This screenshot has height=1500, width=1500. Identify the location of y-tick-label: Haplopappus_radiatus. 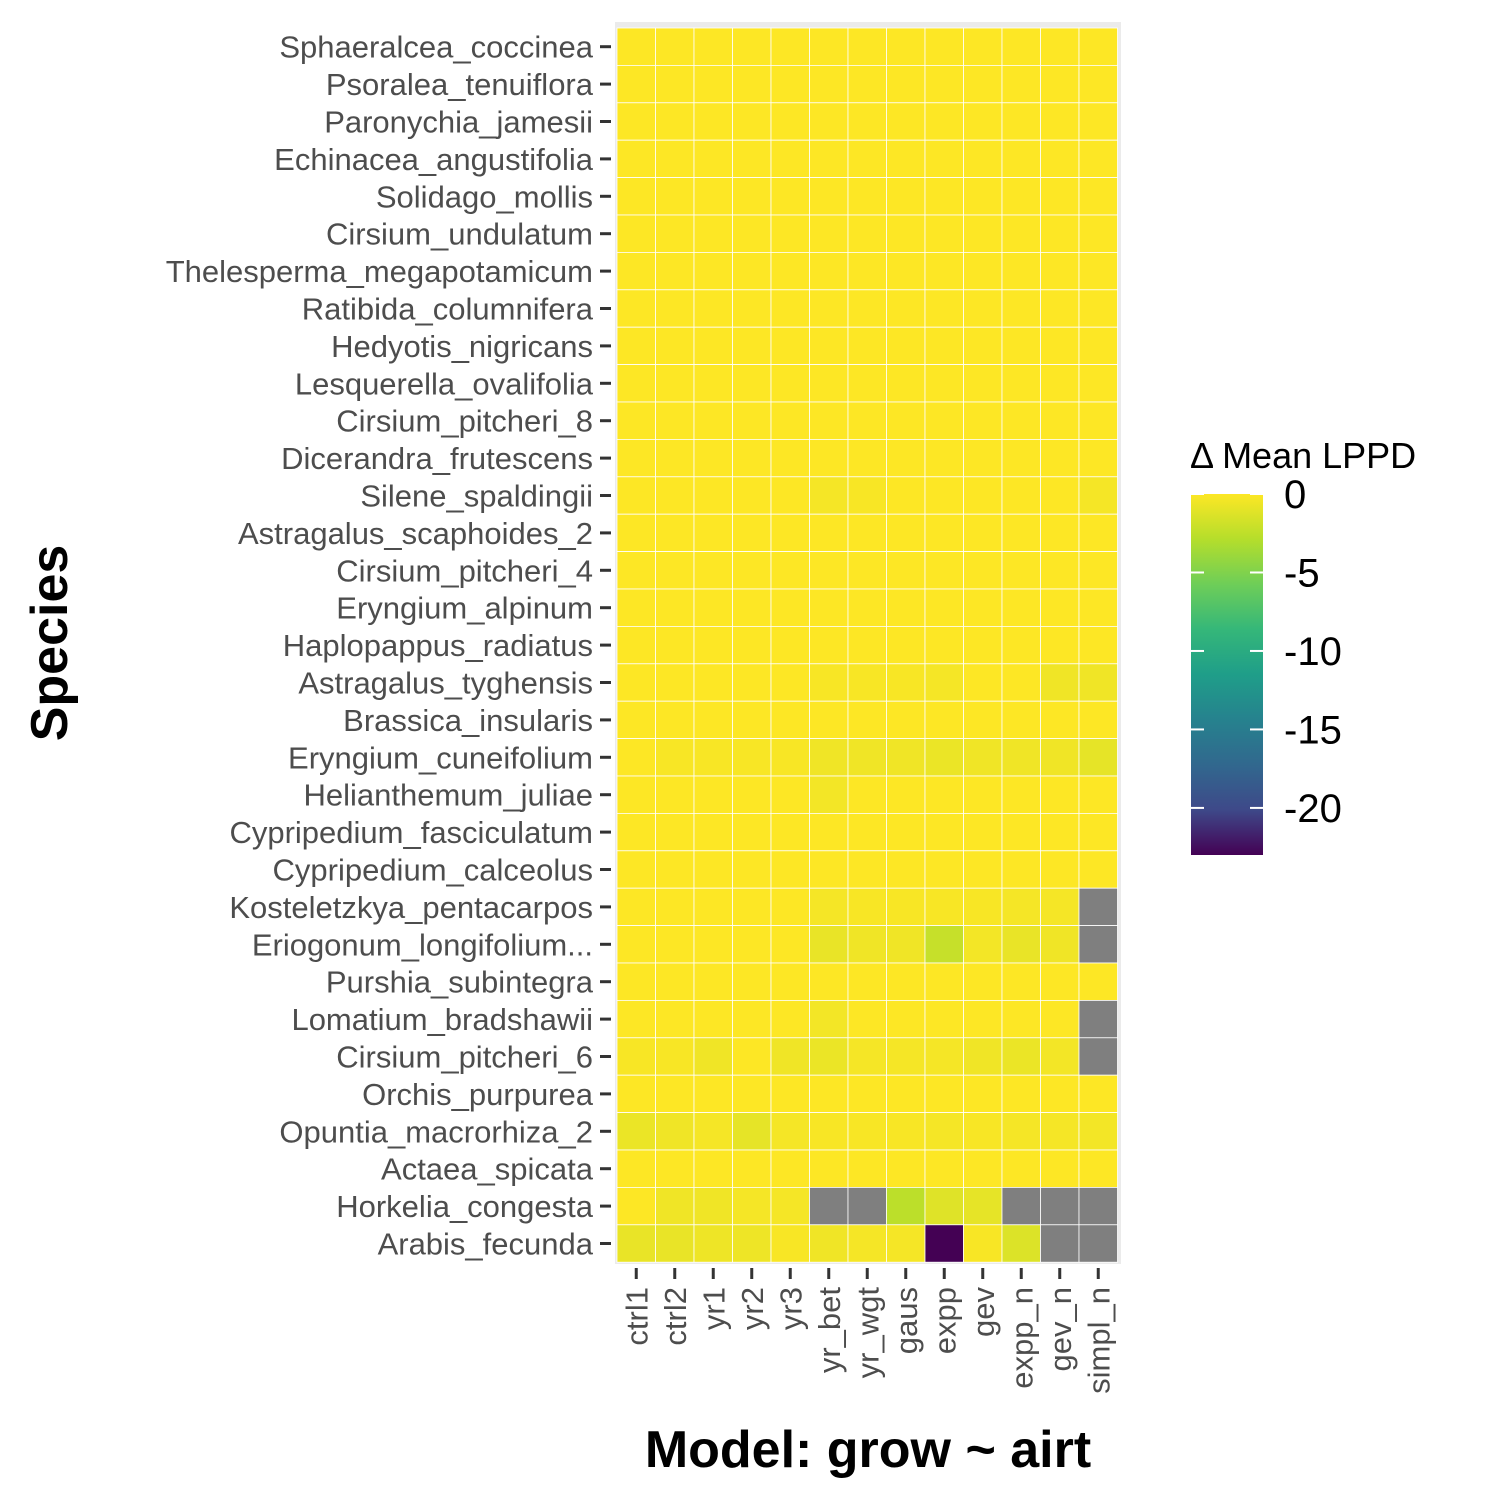
(438, 645).